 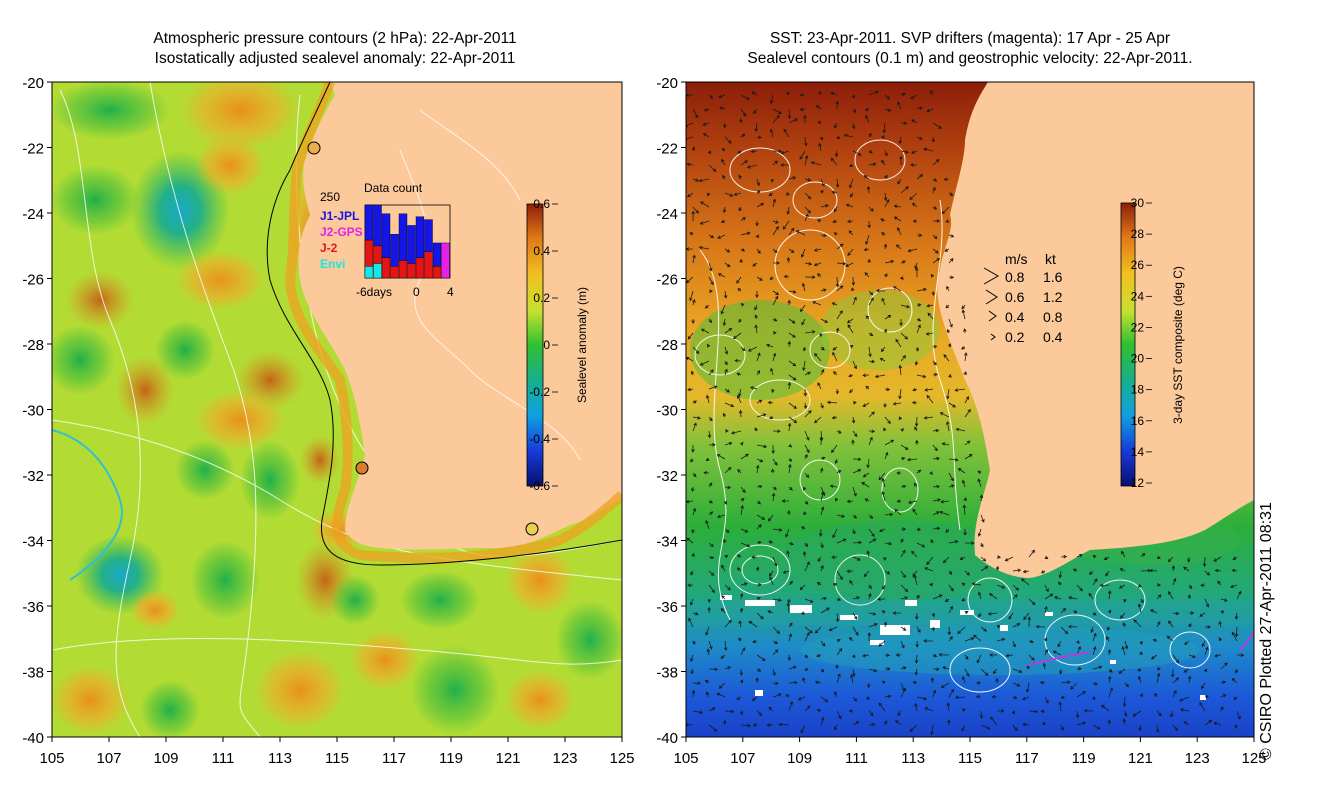 I want to click on right-colorbar-tick-label: 24, so click(x=1138, y=296).